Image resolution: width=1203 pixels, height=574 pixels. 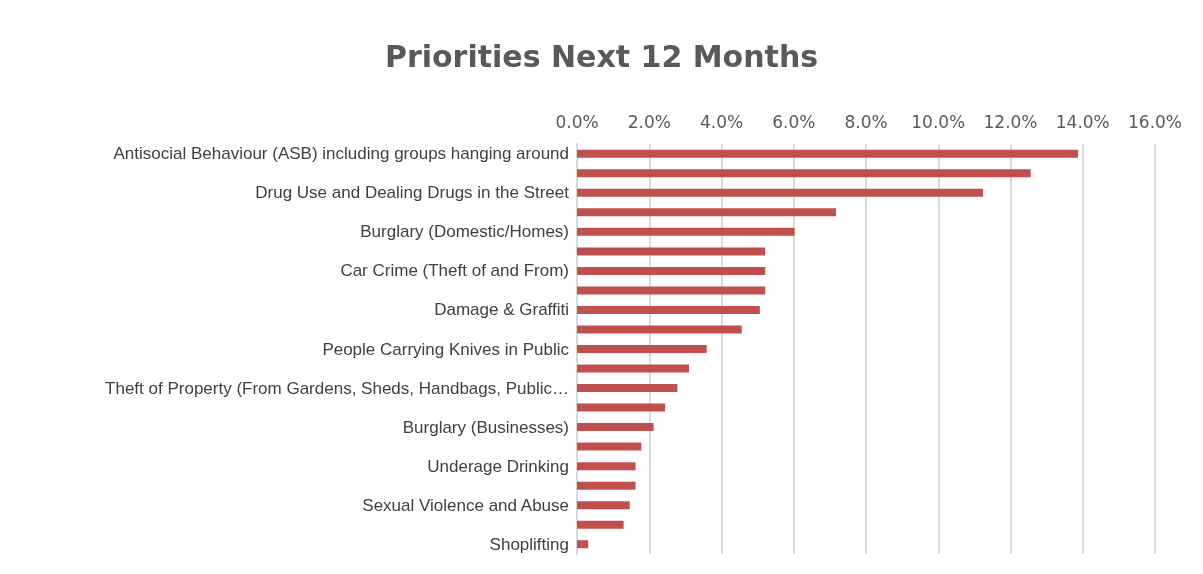 What do you see at coordinates (498, 466) in the screenshot?
I see `y-tick-label: Underage Drinking` at bounding box center [498, 466].